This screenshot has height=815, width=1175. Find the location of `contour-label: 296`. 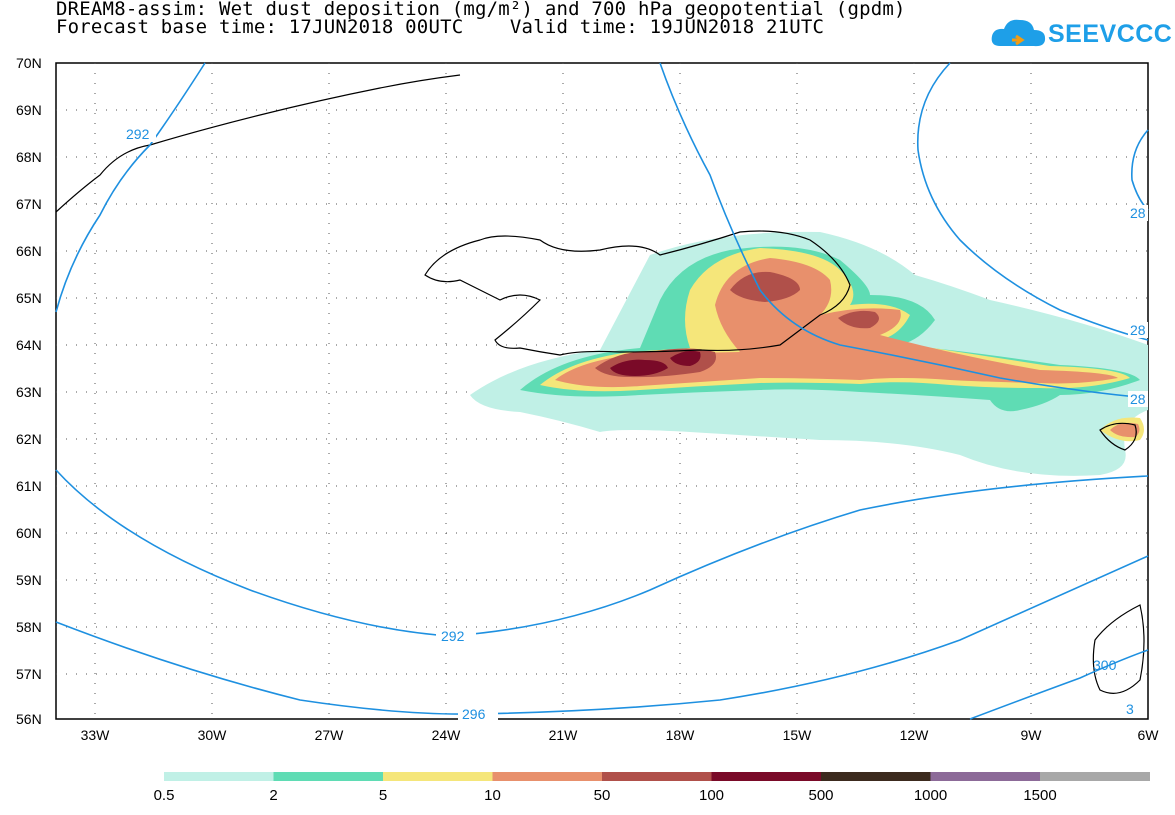

contour-label: 296 is located at coordinates (474, 714).